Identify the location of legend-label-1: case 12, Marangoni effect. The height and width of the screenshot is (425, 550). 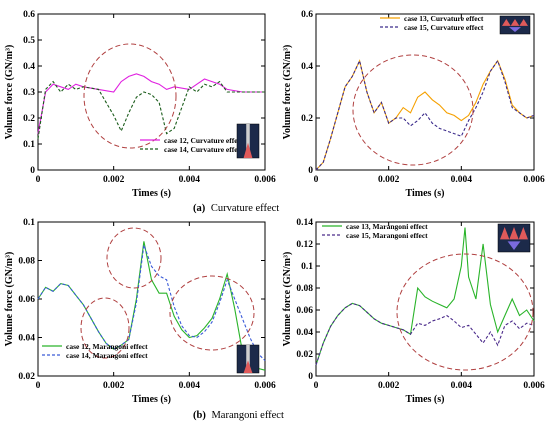
(107, 346).